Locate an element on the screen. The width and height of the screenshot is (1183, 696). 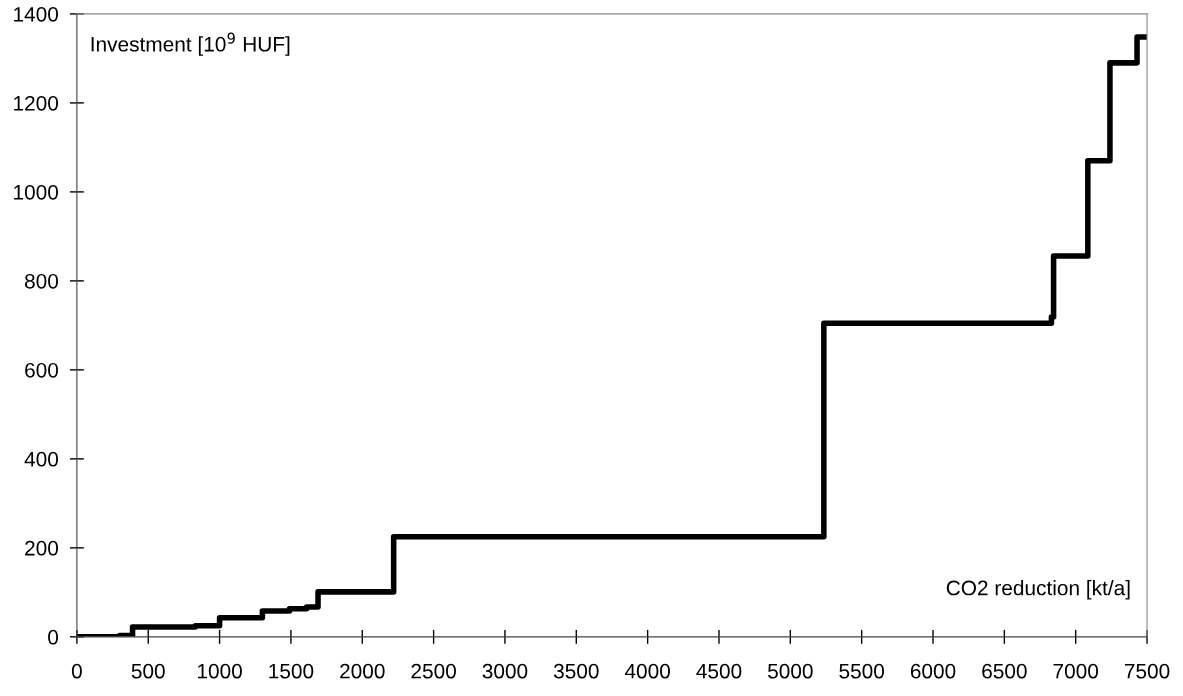
x-tick-label: 500 is located at coordinates (148, 671).